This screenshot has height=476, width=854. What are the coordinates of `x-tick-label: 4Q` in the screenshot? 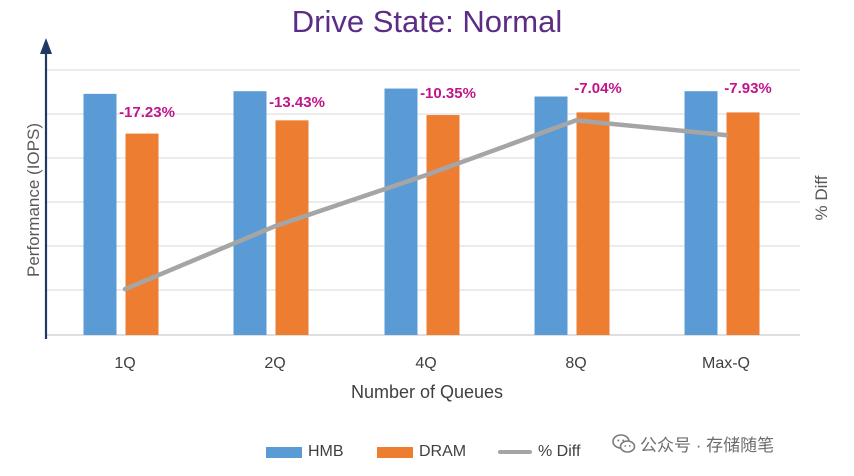 It's located at (425, 363).